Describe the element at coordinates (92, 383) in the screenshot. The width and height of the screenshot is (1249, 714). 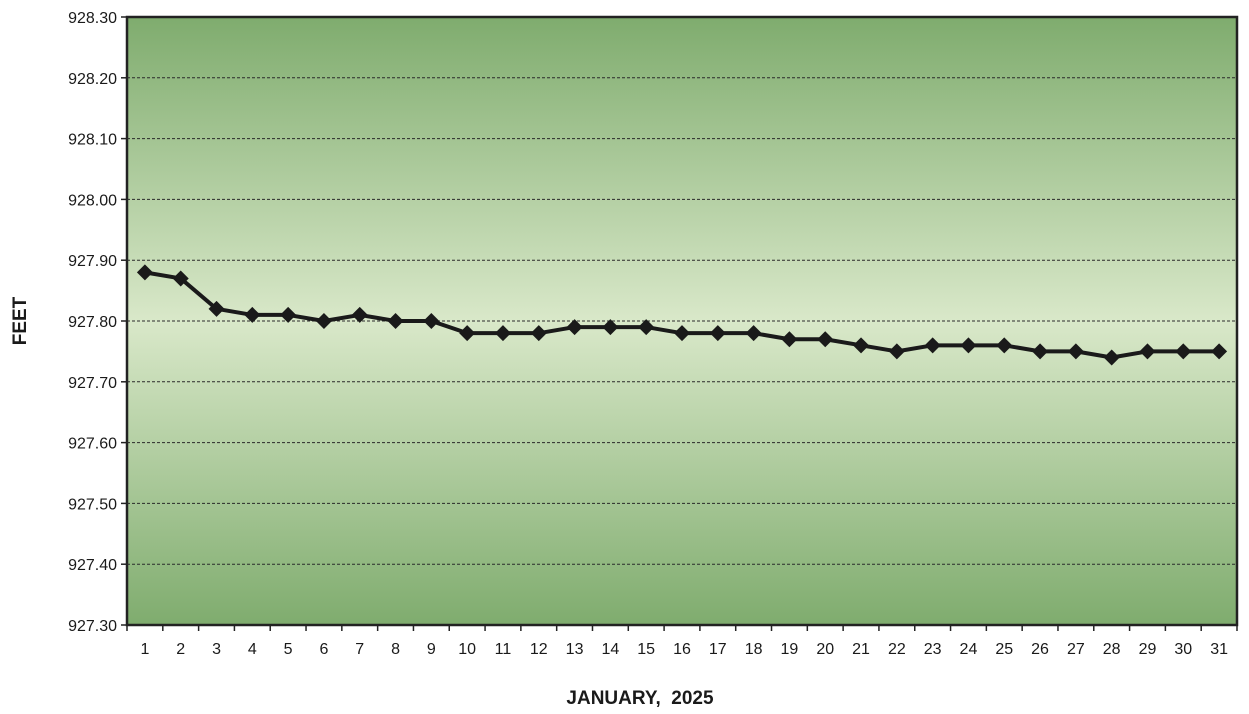
I see `y-tick-label-4: 927.70` at that location.